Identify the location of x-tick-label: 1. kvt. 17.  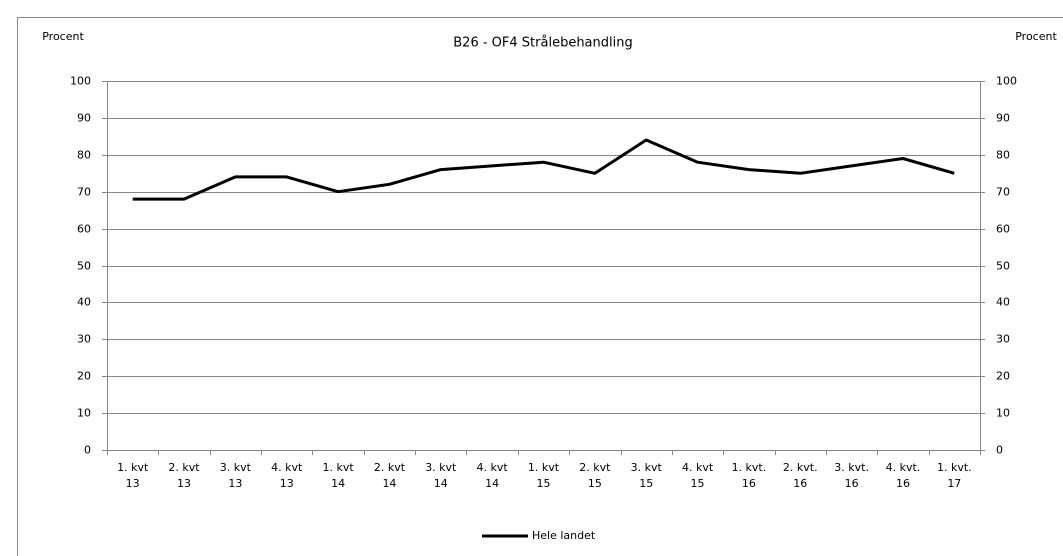
(954, 475).